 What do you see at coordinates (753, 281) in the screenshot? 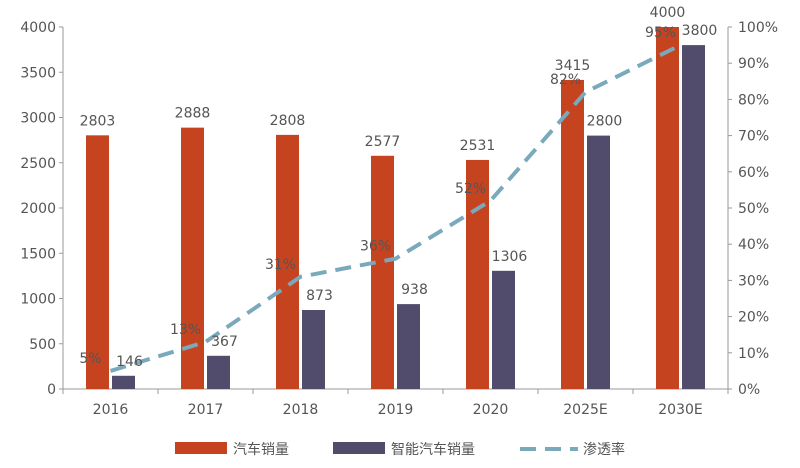
I see `y-right-tick-label: 30%` at bounding box center [753, 281].